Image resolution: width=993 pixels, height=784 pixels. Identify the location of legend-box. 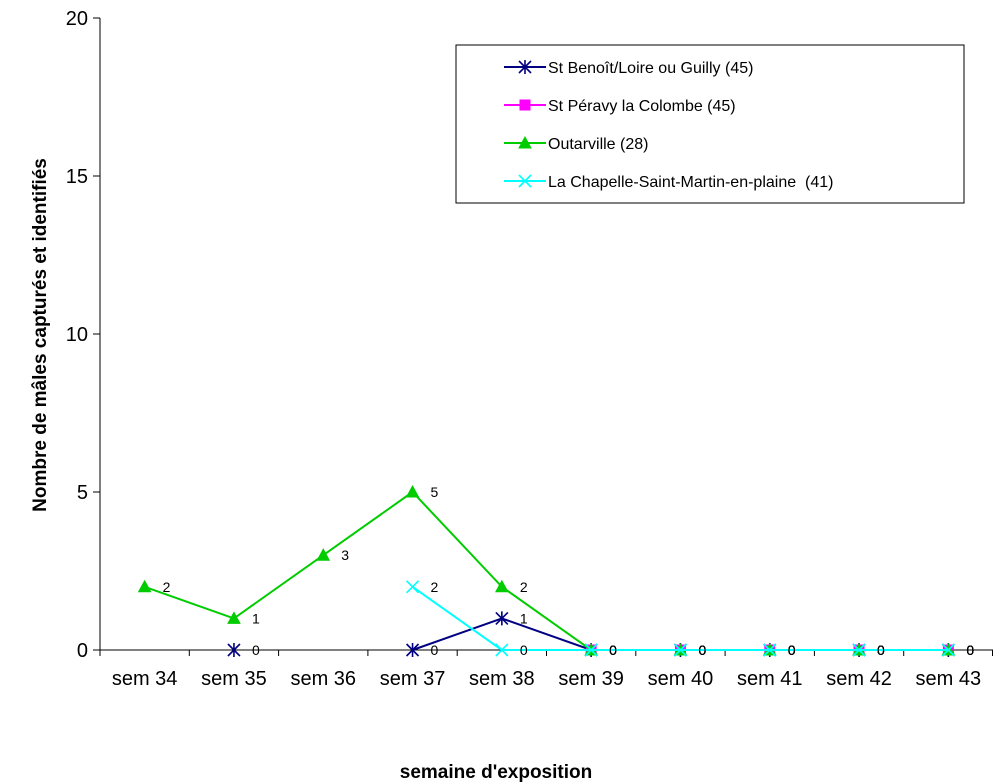
(710, 124).